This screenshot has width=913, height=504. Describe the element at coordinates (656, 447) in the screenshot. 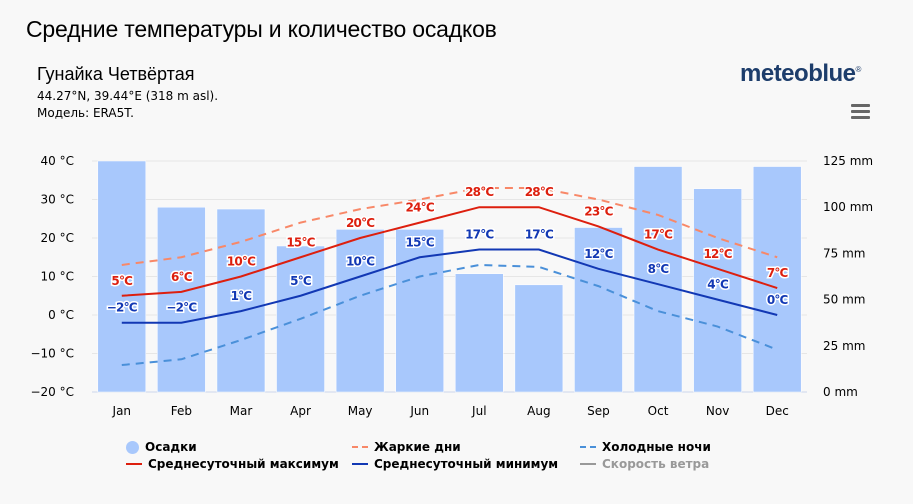

I see `legend-label: Холодные ночи` at that location.